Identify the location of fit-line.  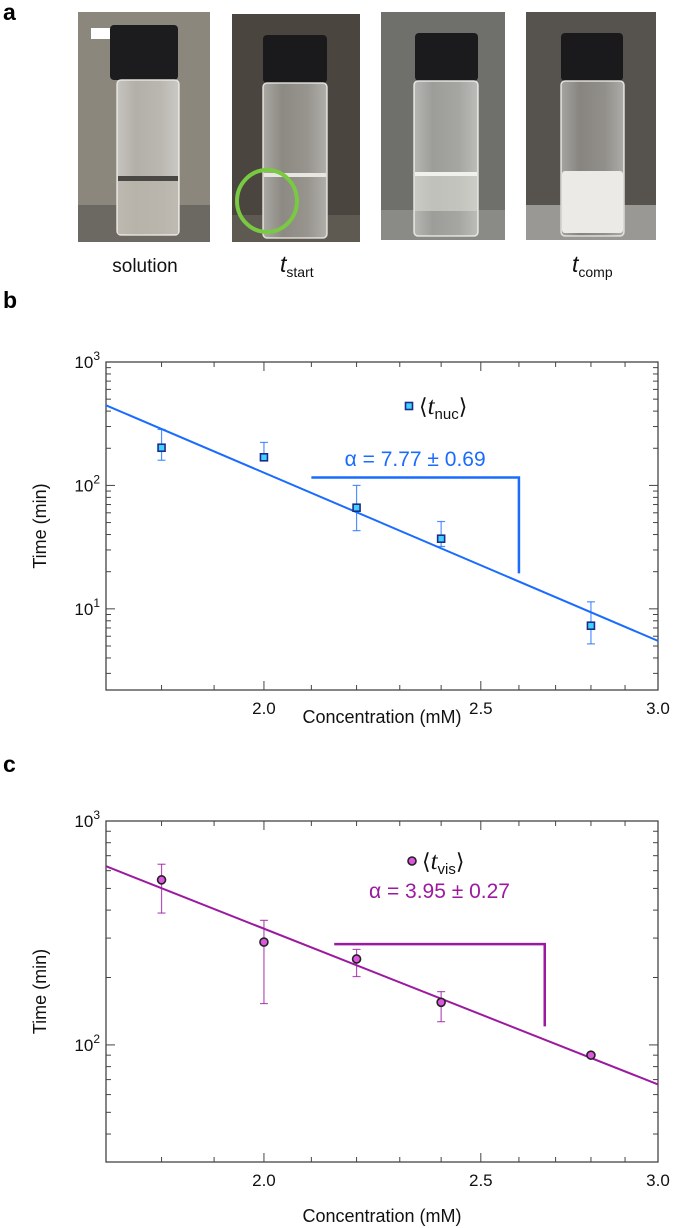
(382, 975).